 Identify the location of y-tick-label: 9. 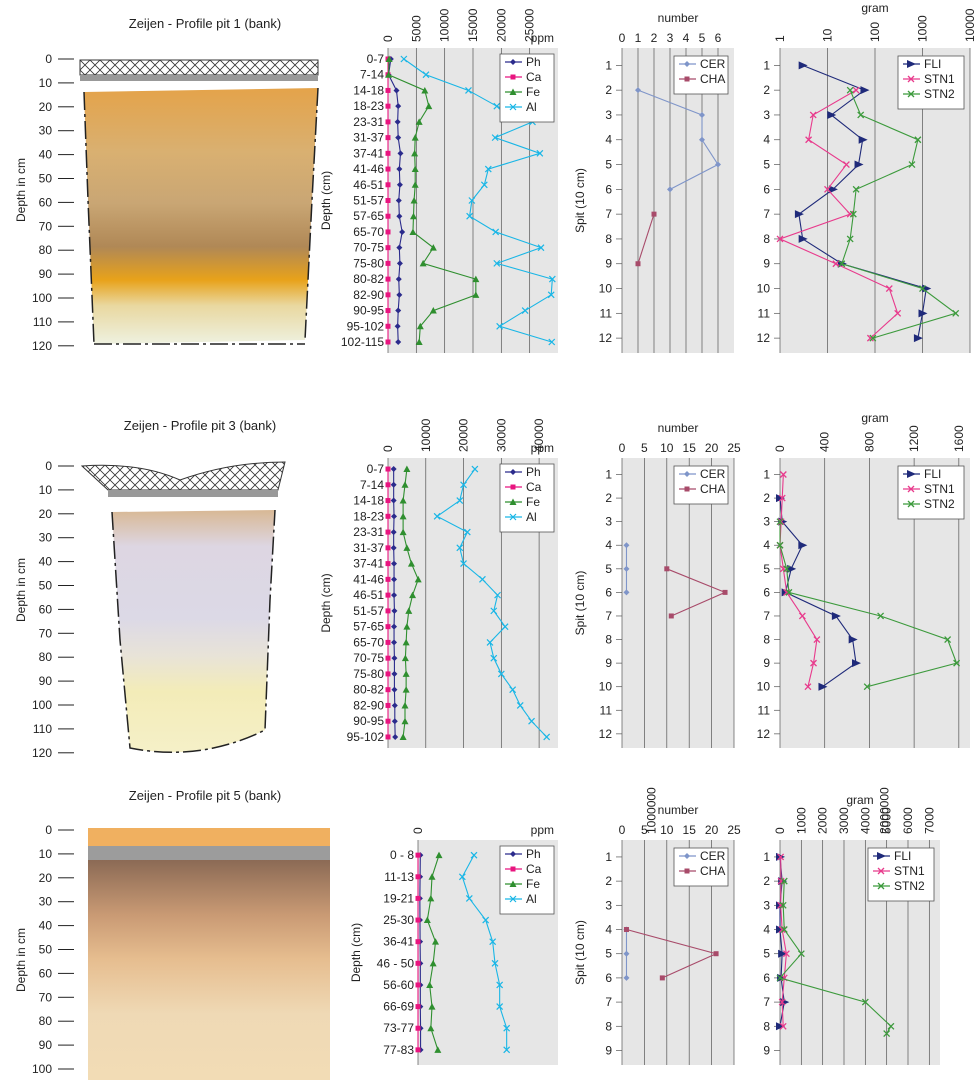
(766, 1050).